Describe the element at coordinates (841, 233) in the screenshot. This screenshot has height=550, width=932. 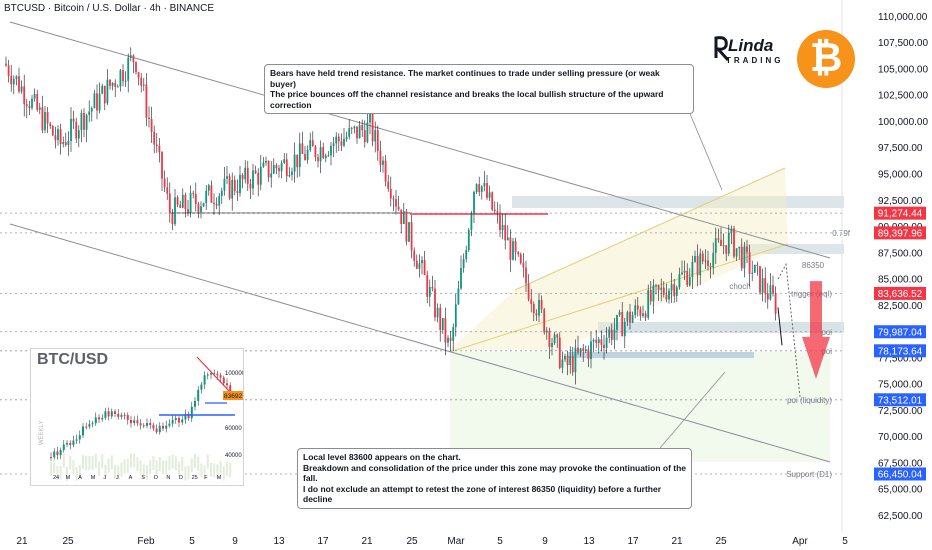
I see `level-label: 0.79f` at that location.